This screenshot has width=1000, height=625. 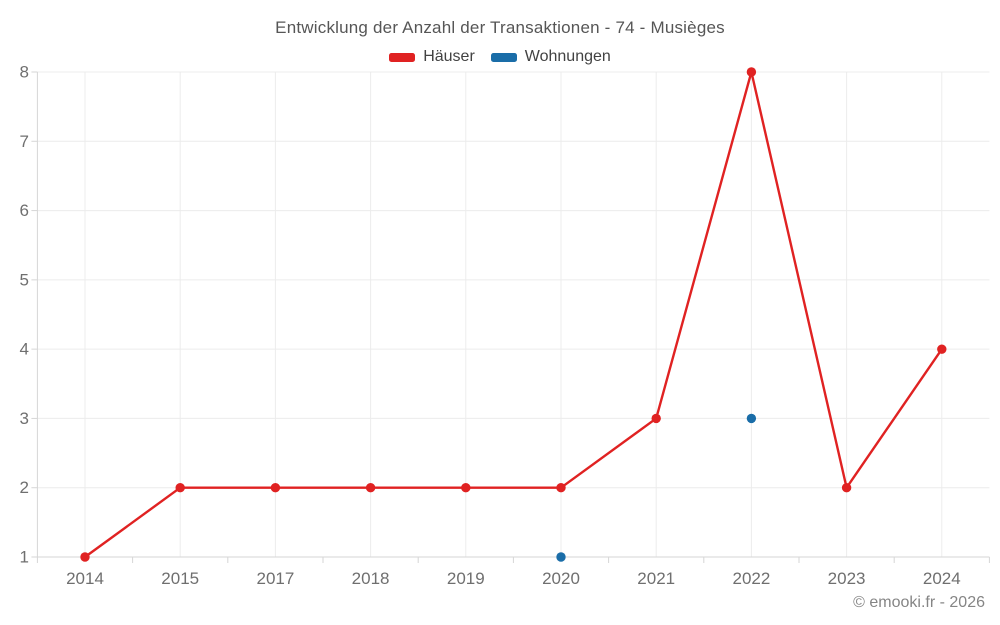 I want to click on data-point-h-user-2017, so click(x=275, y=488).